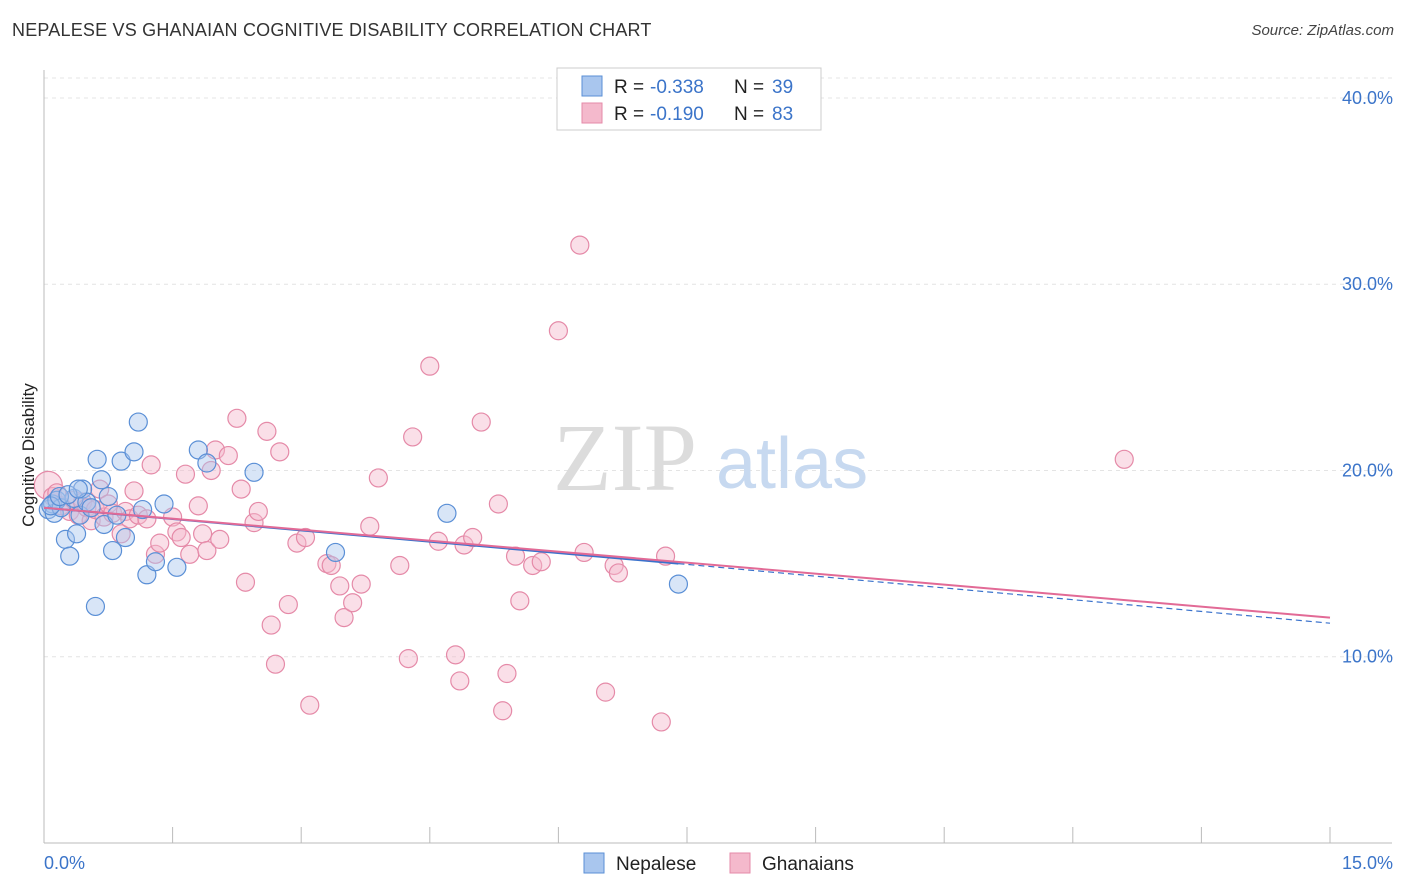 The image size is (1406, 892). Describe the element at coordinates (1367, 657) in the screenshot. I see `y-tick-label: 10.0%` at that location.